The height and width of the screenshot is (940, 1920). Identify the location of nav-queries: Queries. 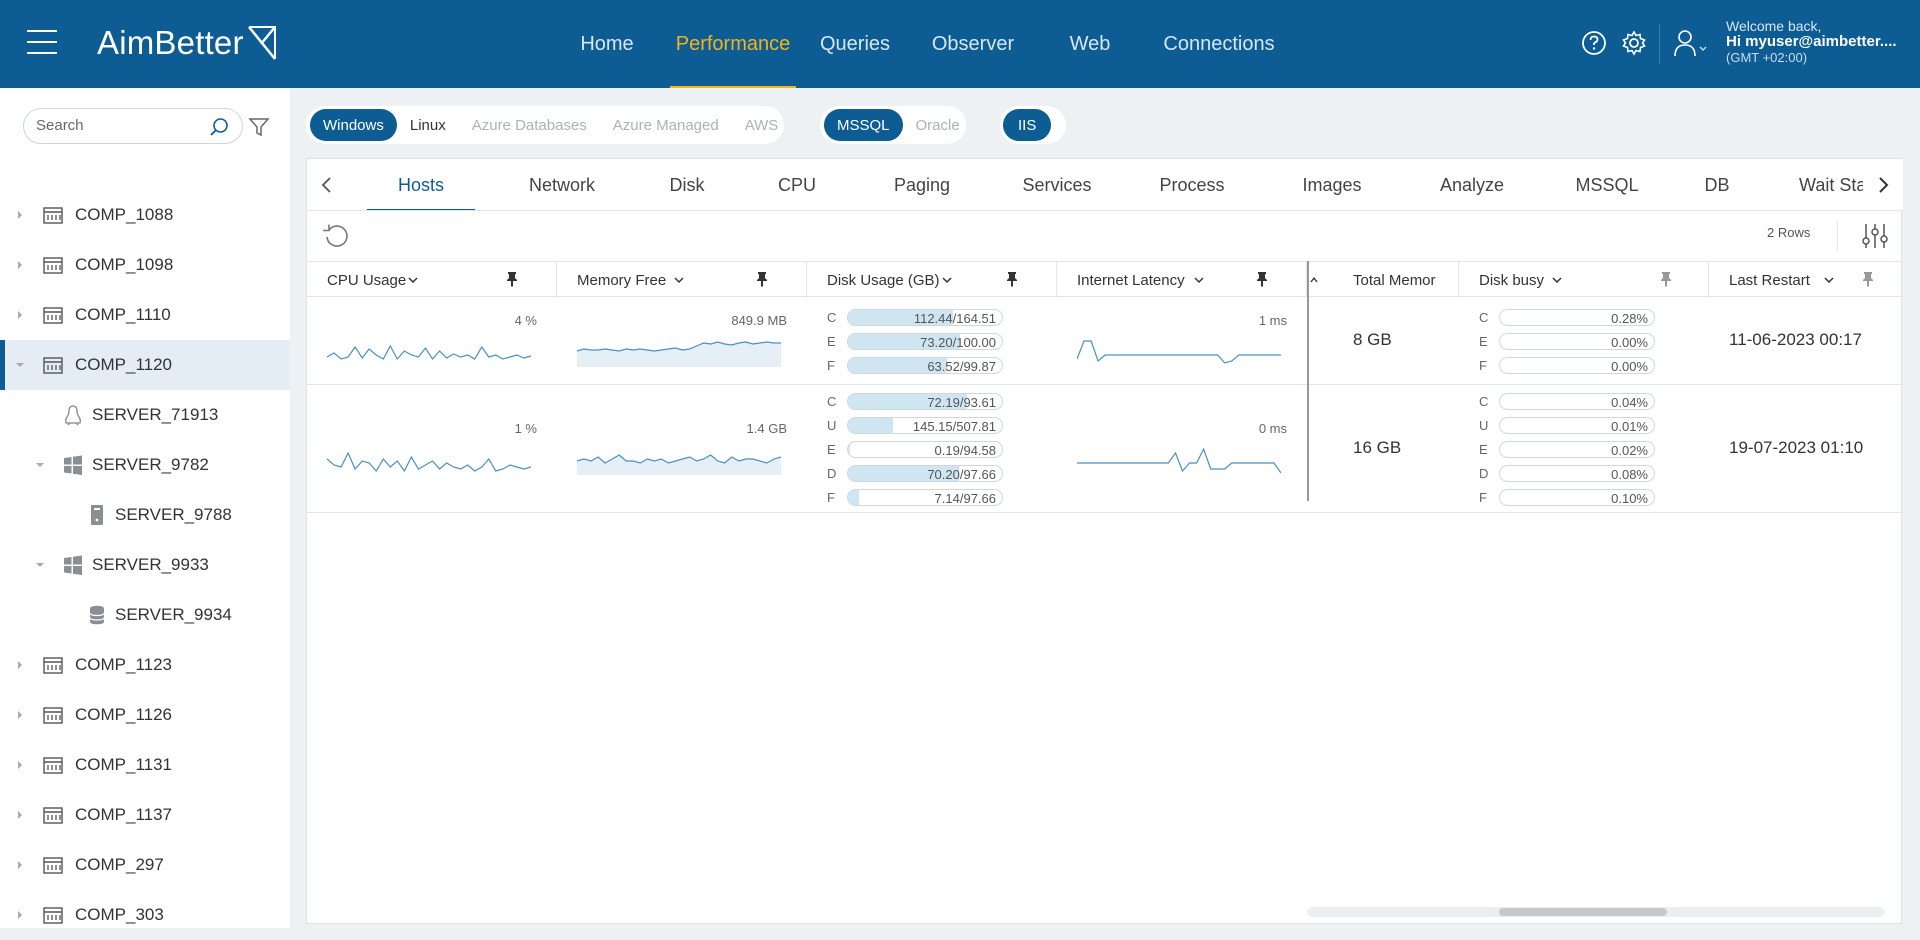
(855, 44).